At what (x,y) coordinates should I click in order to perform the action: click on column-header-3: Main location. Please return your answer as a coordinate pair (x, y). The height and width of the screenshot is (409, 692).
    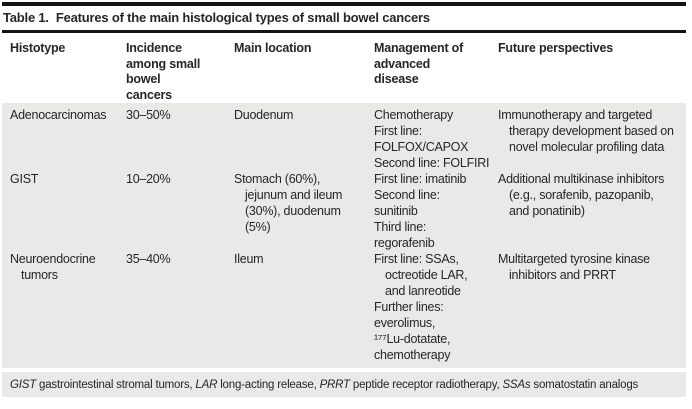
    Looking at the image, I should click on (304, 72).